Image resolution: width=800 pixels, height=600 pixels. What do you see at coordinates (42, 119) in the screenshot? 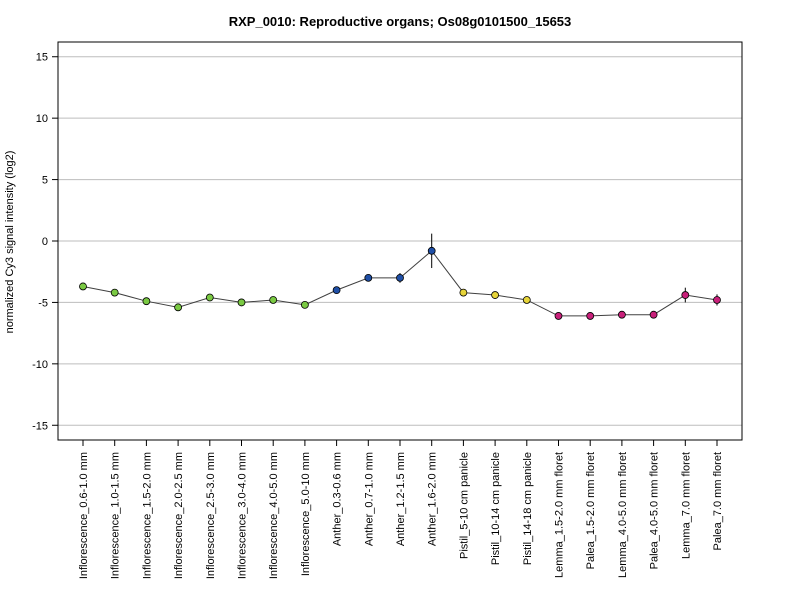
I see `y-tick-label: 10` at bounding box center [42, 119].